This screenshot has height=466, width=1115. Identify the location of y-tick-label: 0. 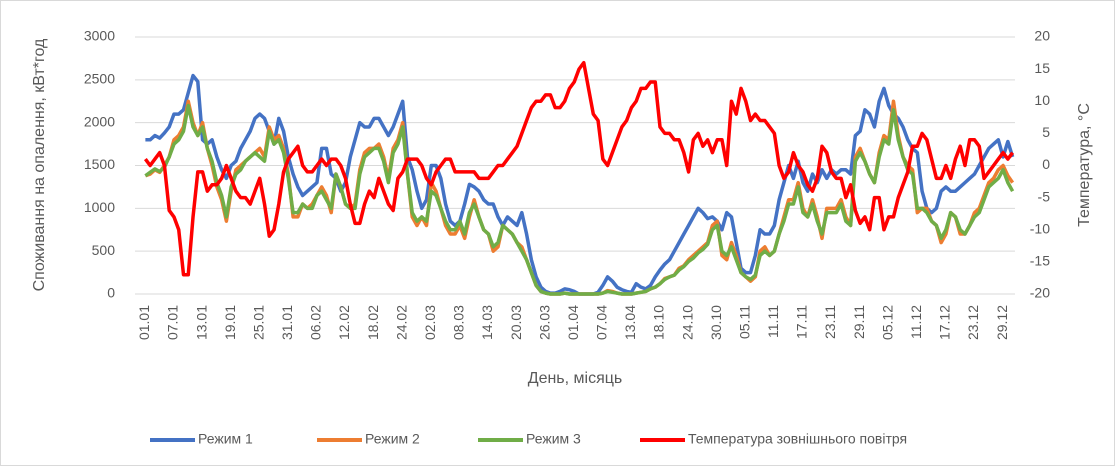
(111, 293).